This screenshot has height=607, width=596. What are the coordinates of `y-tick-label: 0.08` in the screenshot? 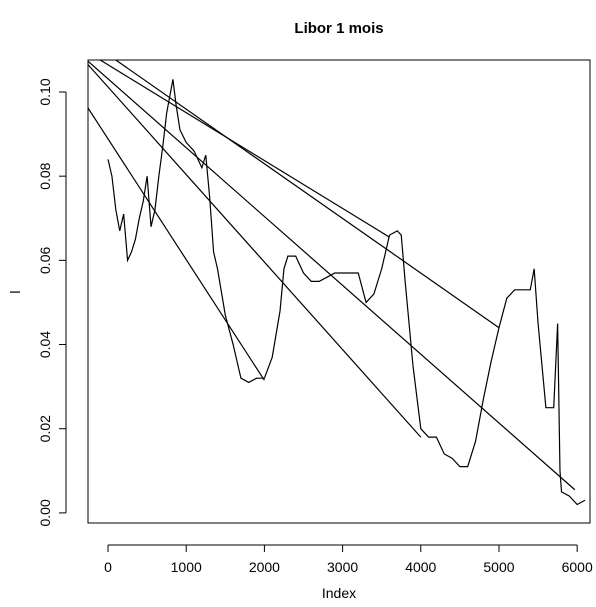 It's located at (45, 175).